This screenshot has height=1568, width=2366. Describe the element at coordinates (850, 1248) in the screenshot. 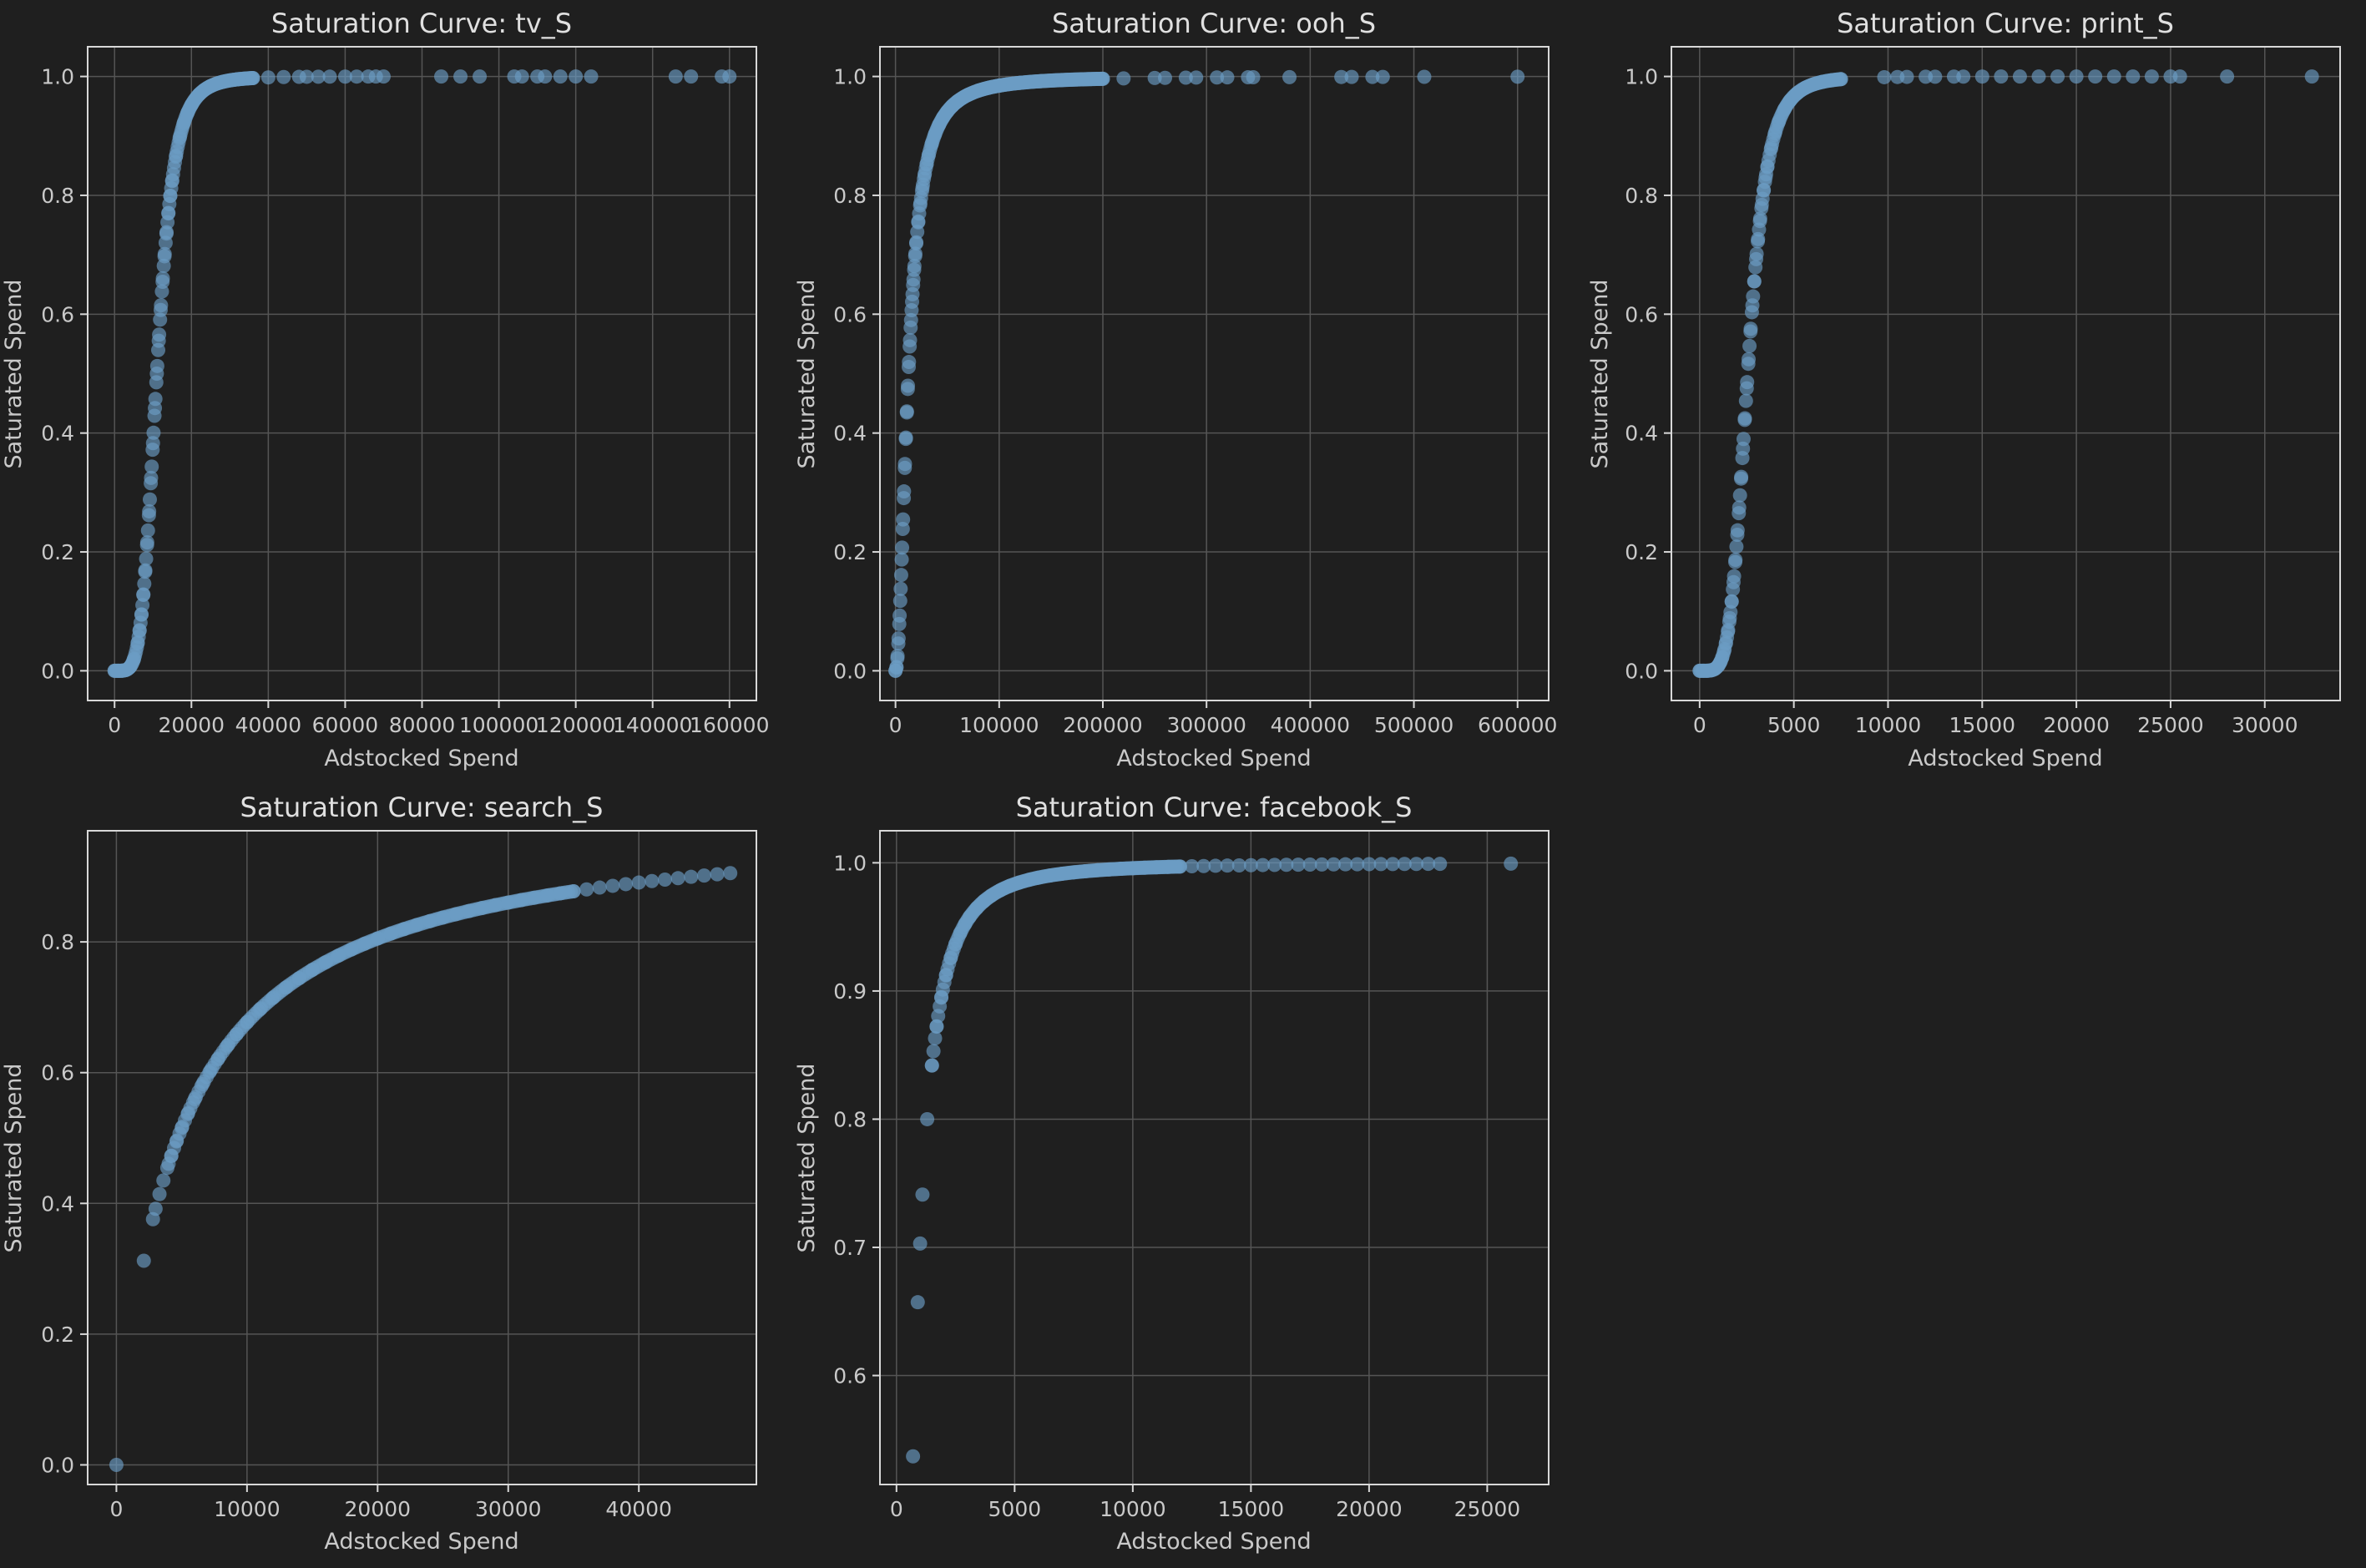

I see `y-tick-label: 0.7` at that location.